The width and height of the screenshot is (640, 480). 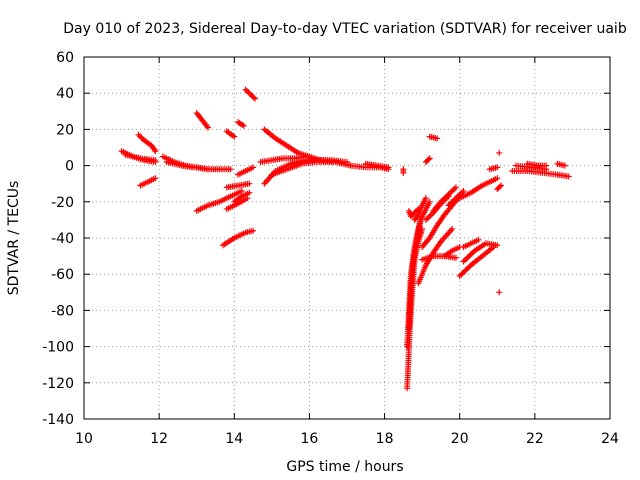 I want to click on series-arc-as, so click(x=499, y=187).